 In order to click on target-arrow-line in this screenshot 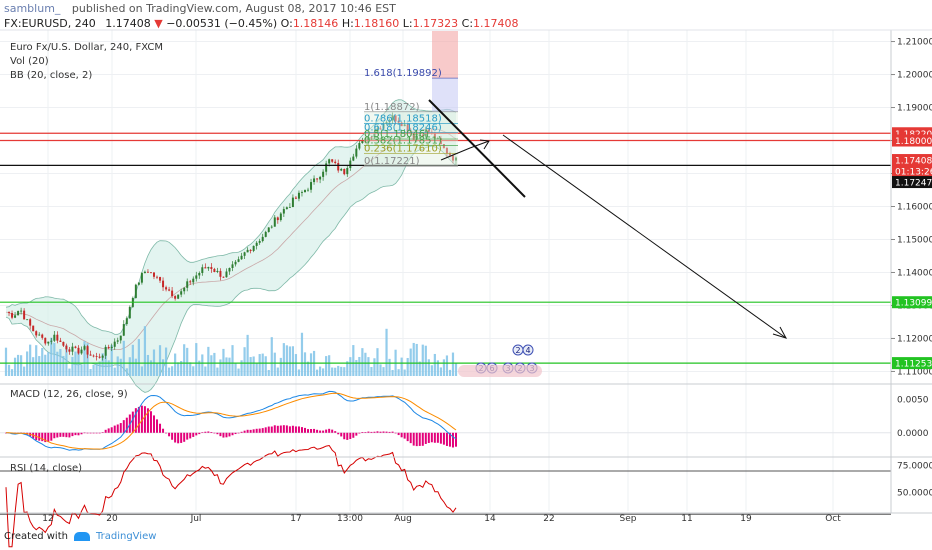, I will do `click(644, 236)`.